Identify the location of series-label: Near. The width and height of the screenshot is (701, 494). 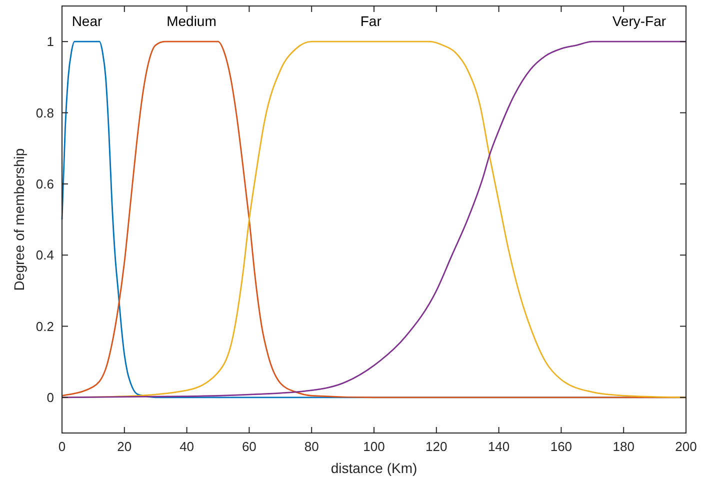
(87, 21).